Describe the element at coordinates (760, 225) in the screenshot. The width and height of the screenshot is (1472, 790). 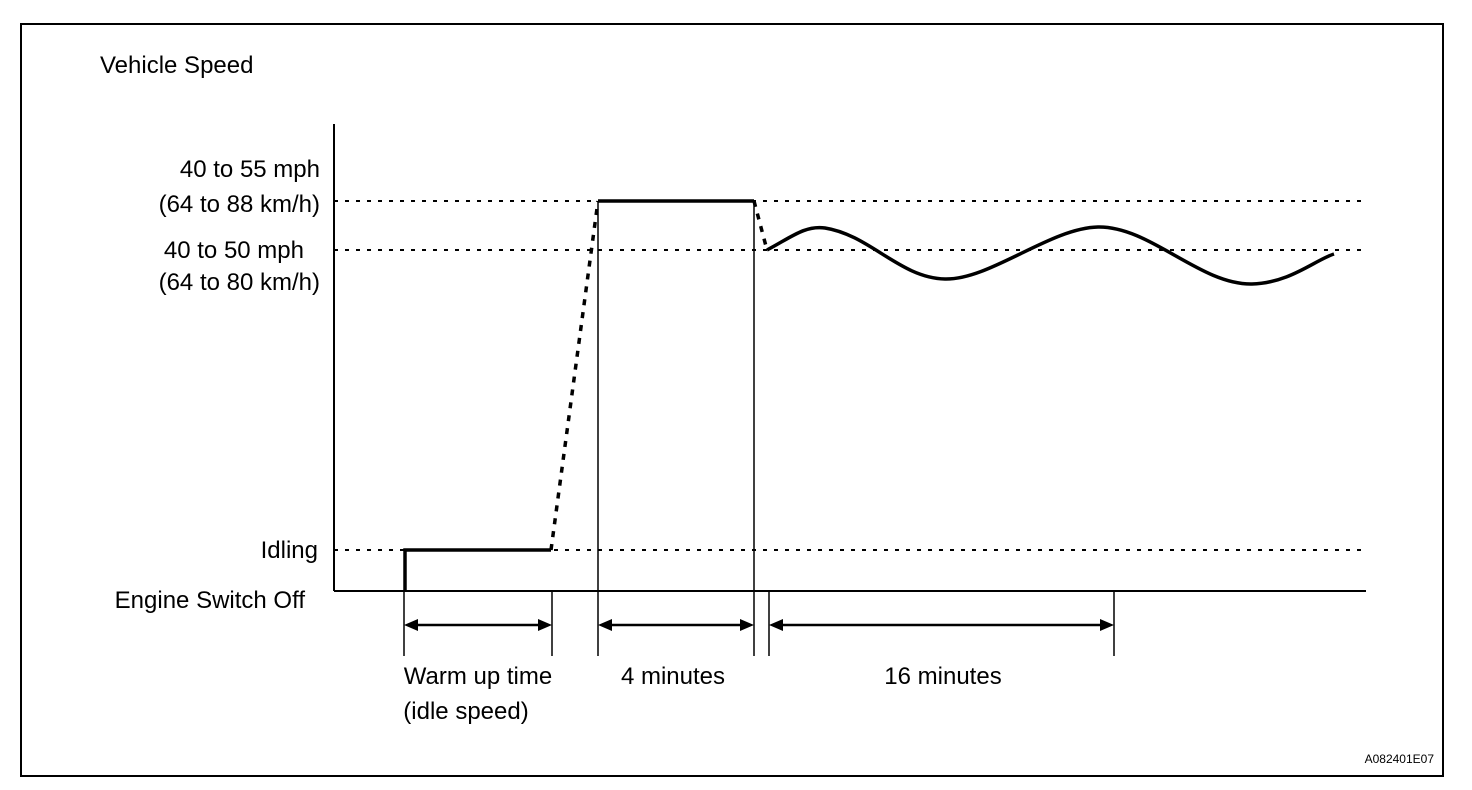
I see `deceleration-dotted-curve` at that location.